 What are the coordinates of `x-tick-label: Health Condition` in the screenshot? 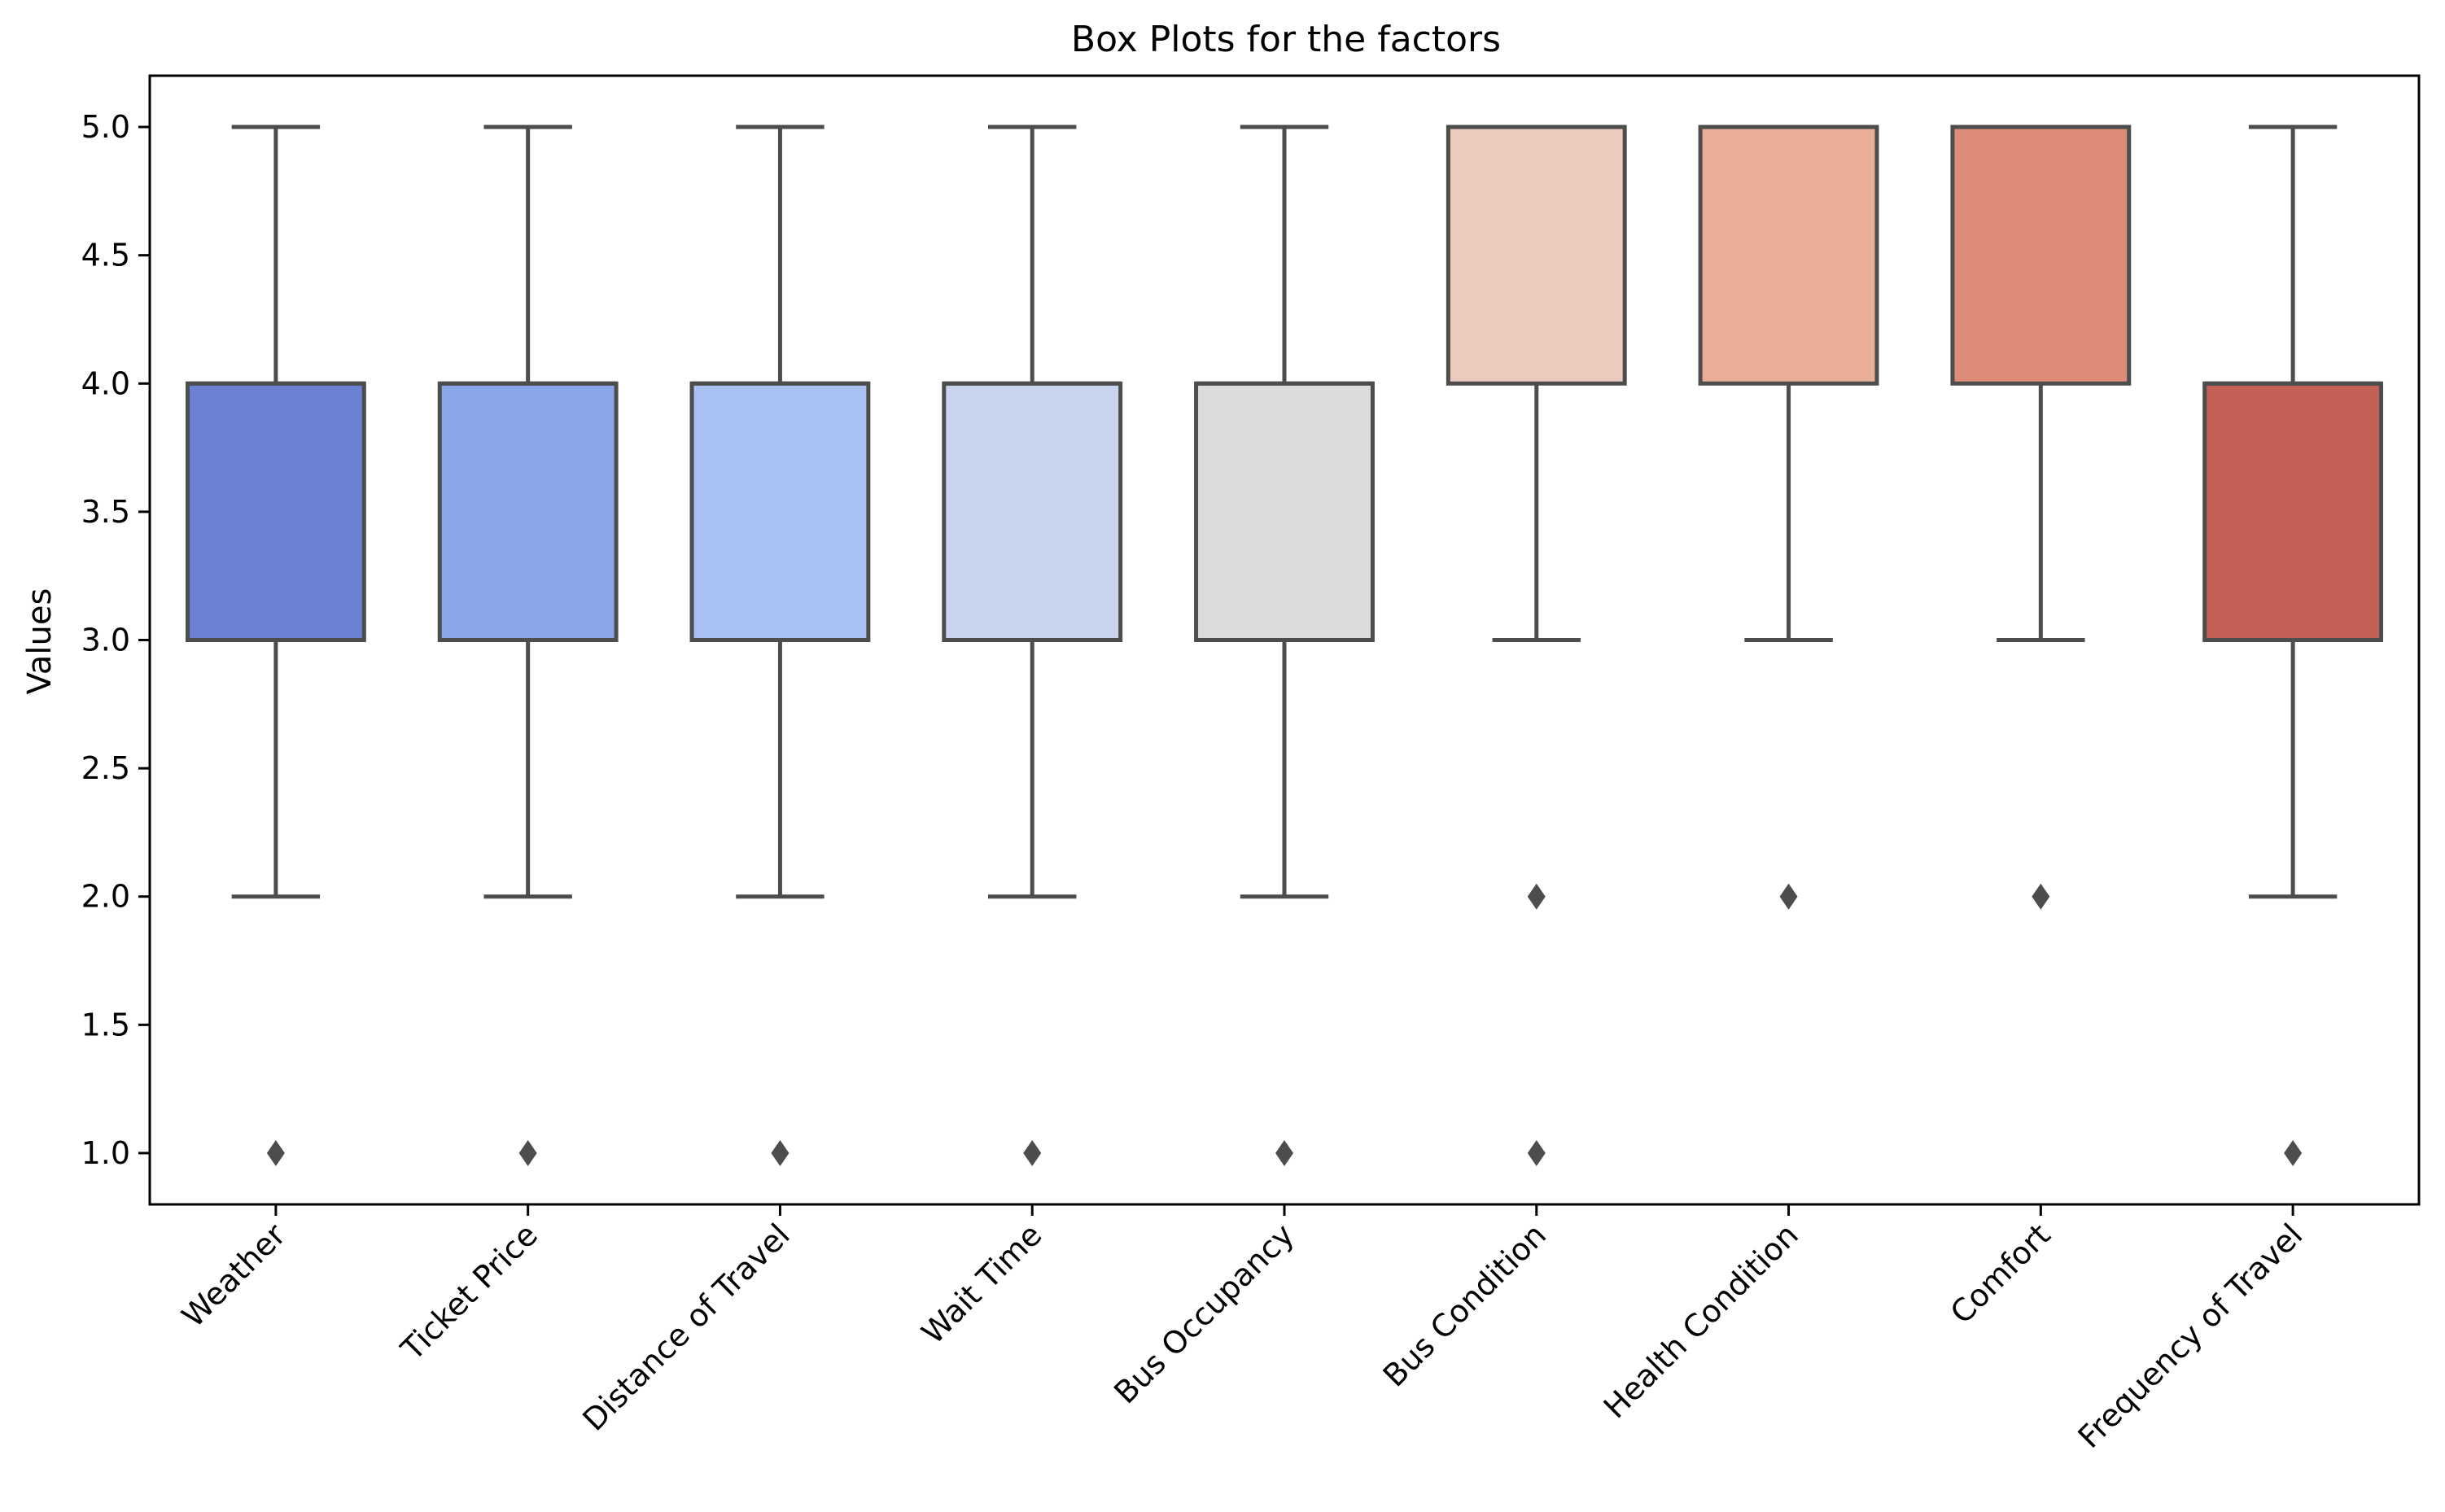 It's located at (1701, 1321).